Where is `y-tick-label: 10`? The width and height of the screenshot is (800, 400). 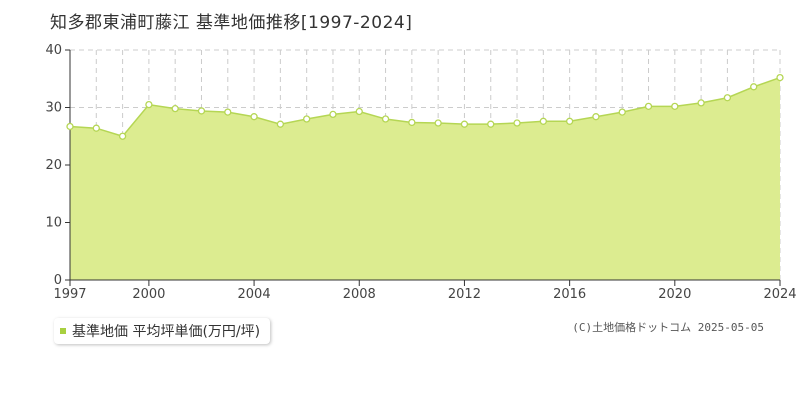
y-tick-label: 10 is located at coordinates (53, 223).